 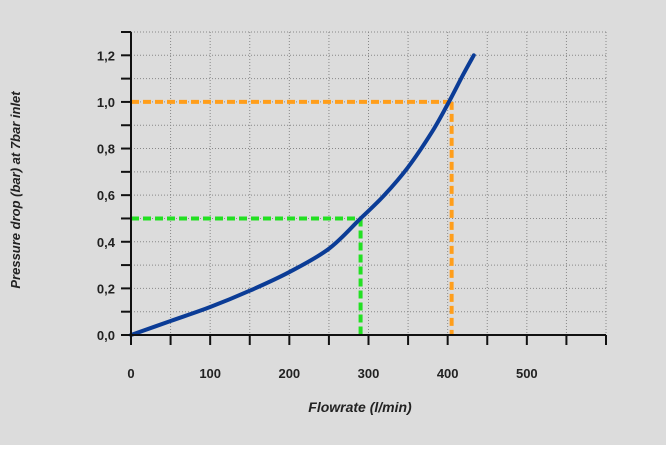 What do you see at coordinates (360, 407) in the screenshot?
I see `x-axis-label: Flowrate (l/min)` at bounding box center [360, 407].